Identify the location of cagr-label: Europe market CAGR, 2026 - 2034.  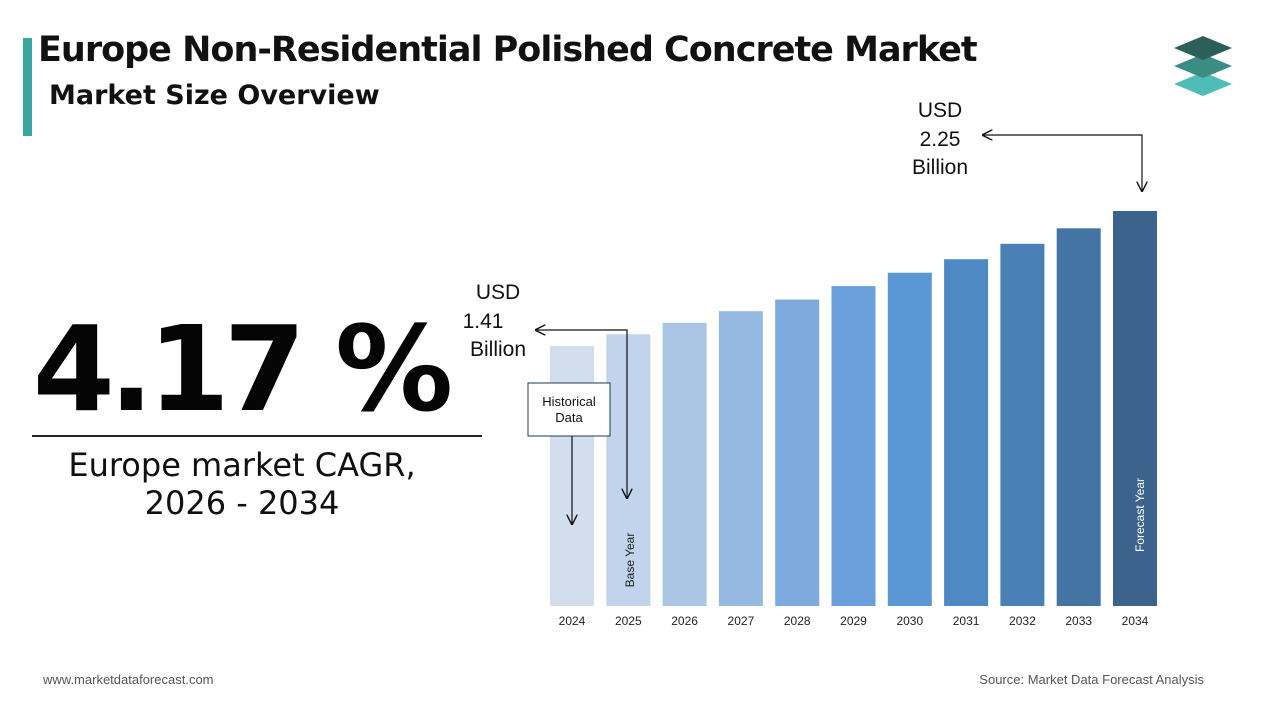
(242, 484).